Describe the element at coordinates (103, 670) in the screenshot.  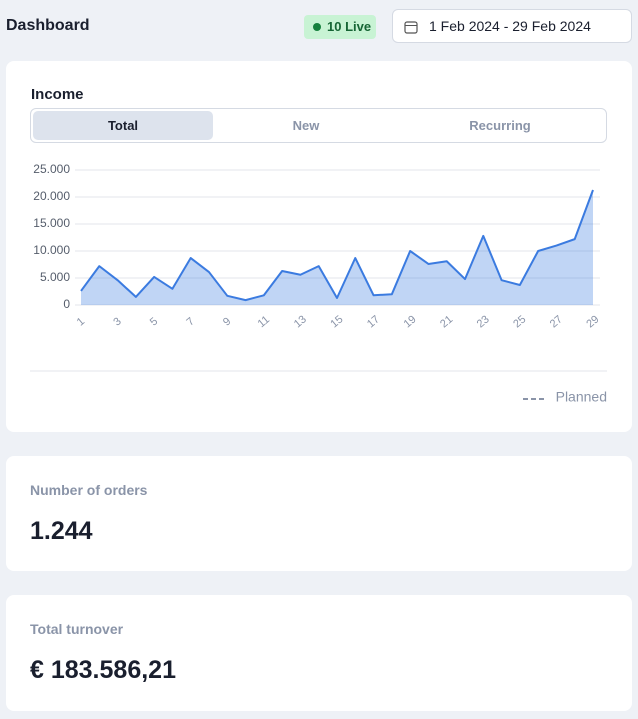
I see `card-value: € 183.586,21` at that location.